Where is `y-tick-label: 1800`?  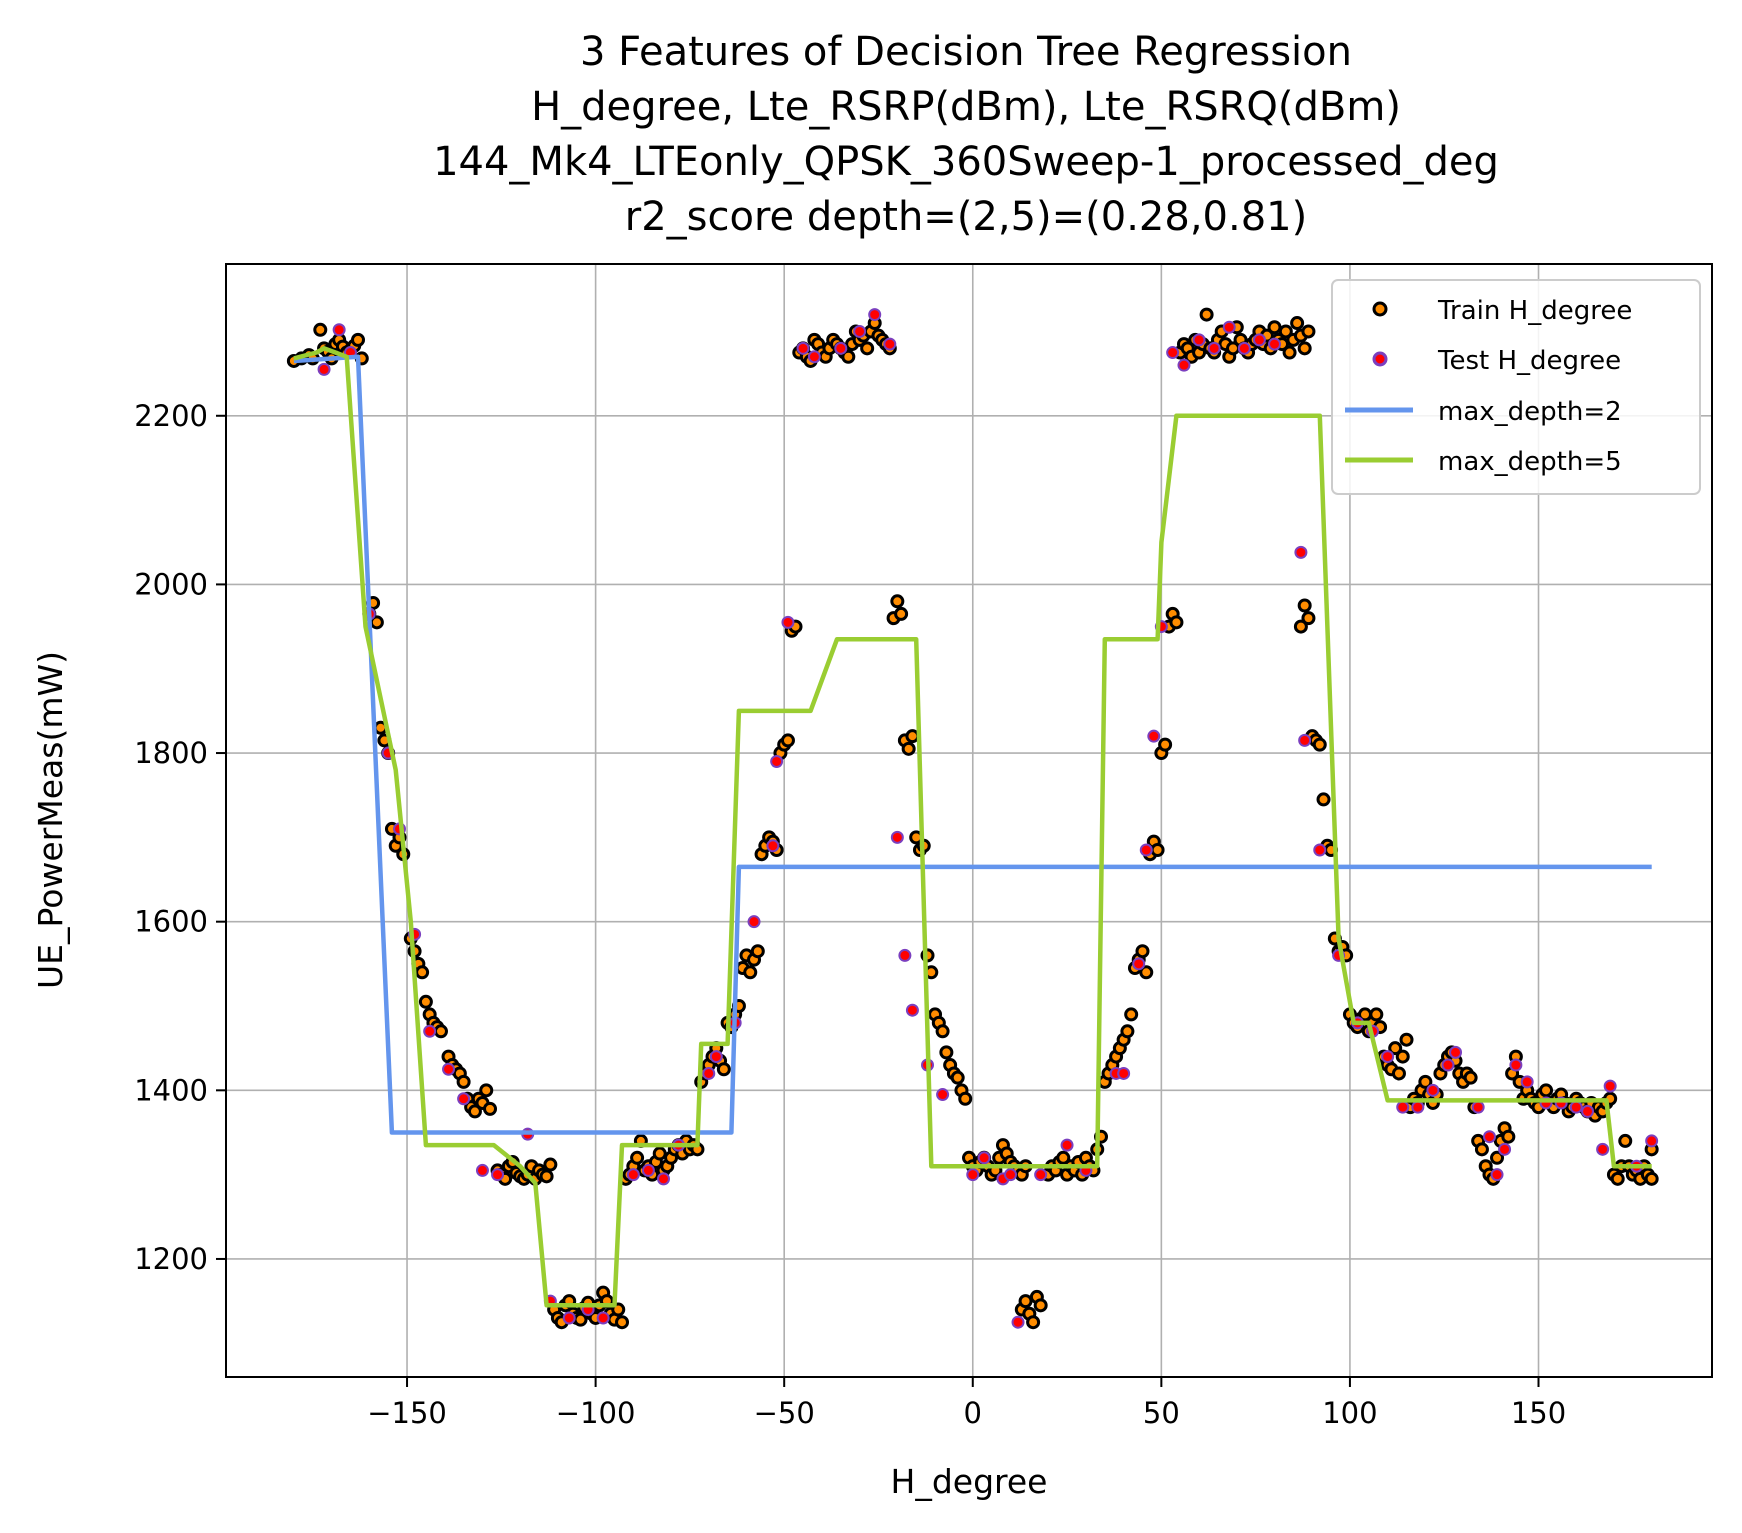 y-tick-label: 1800 is located at coordinates (171, 753).